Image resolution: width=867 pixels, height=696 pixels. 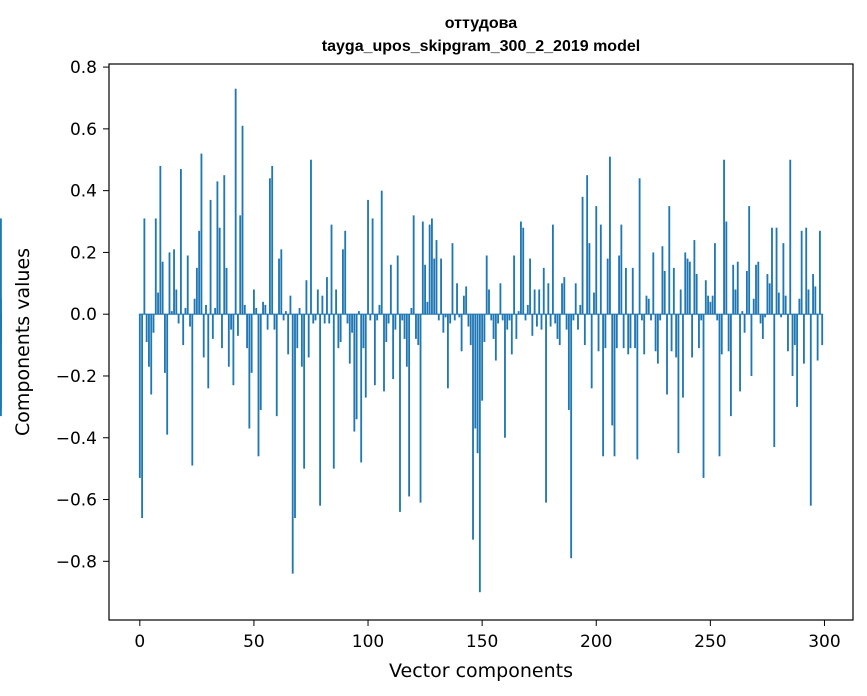 What do you see at coordinates (82, 315) in the screenshot?
I see `y-axis-ticks: −0.8 −0.6 −0.4 −0.2 0.0 0.2 0.4 0.6 0.8` at bounding box center [82, 315].